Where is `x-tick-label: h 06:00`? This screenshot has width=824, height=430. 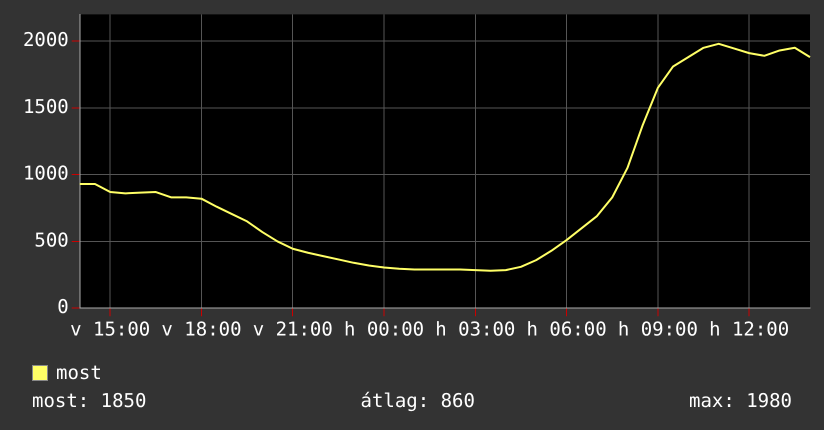 x-tick-label: h 06:00 is located at coordinates (566, 329).